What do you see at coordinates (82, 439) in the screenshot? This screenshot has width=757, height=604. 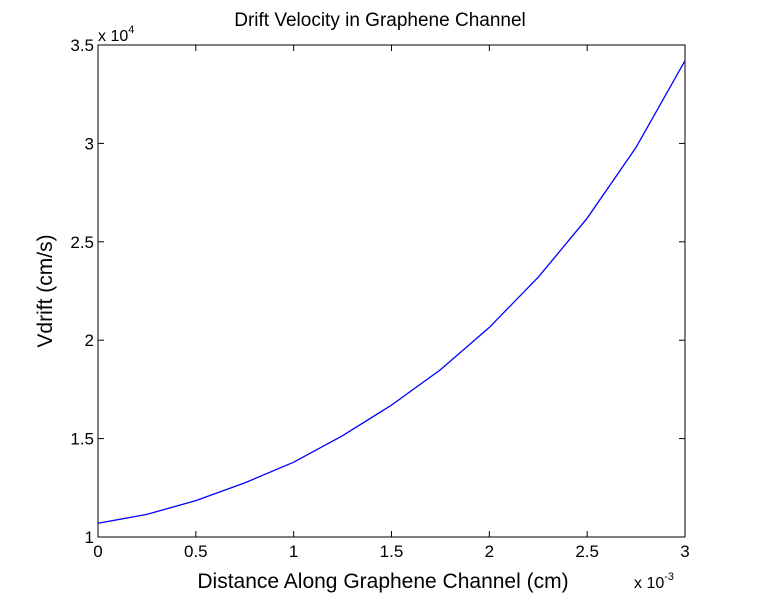 I see `y-tick-label: 1.5` at bounding box center [82, 439].